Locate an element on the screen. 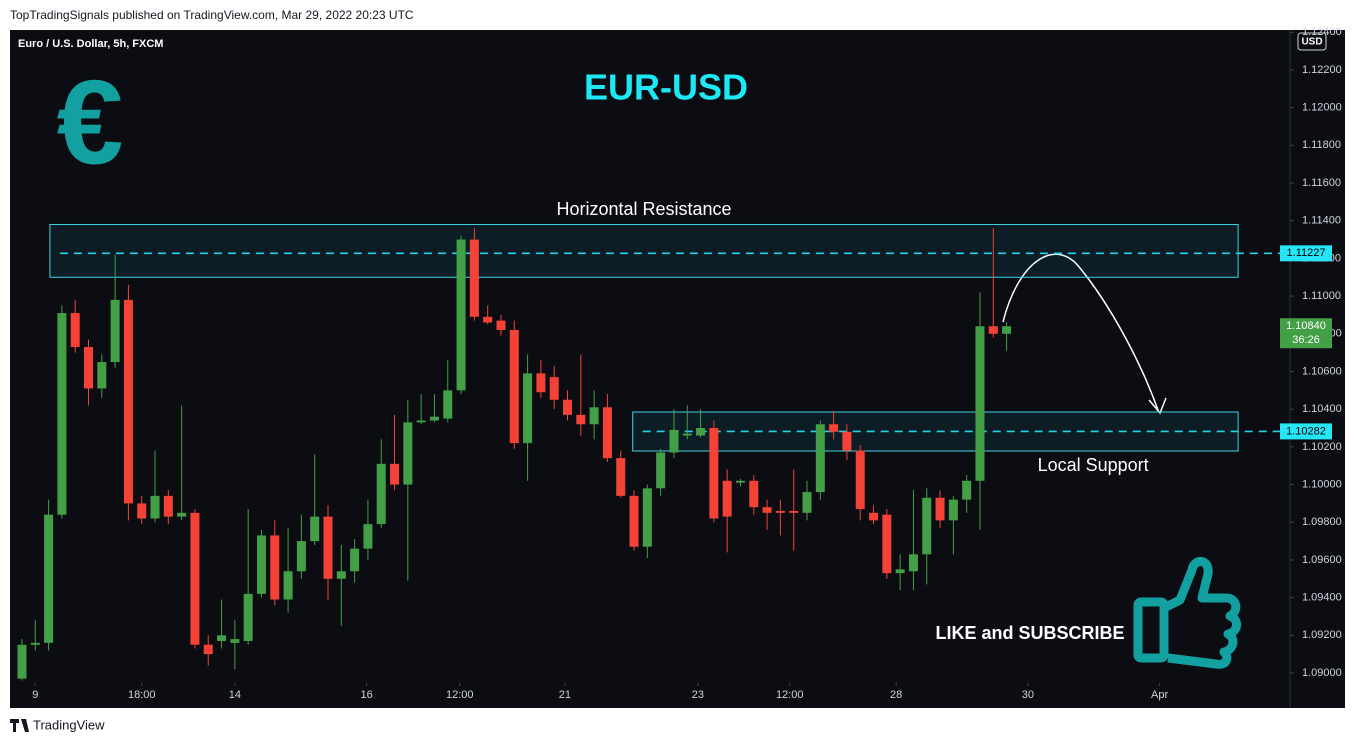 This screenshot has height=743, width=1354. zone-box is located at coordinates (644, 250).